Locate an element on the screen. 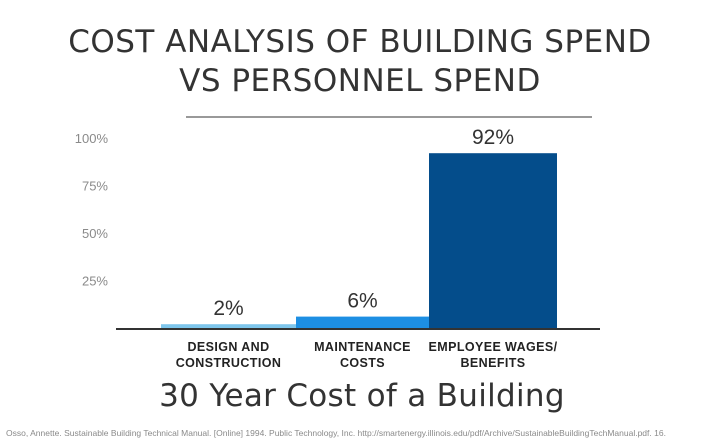 The image size is (721, 448). category-label: DESIGN AND is located at coordinates (228, 347).